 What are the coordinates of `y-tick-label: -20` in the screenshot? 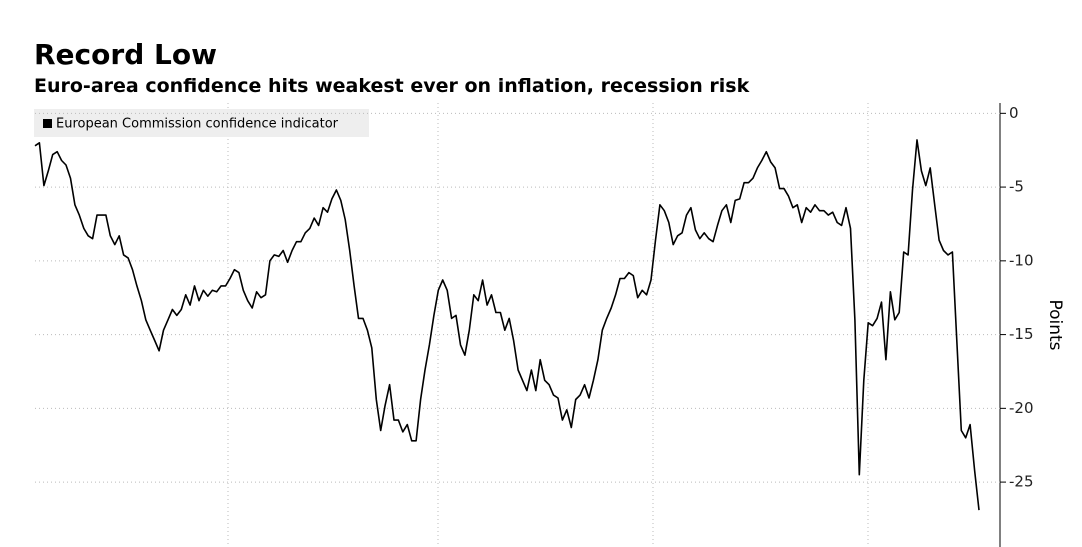 It's located at (1021, 408).